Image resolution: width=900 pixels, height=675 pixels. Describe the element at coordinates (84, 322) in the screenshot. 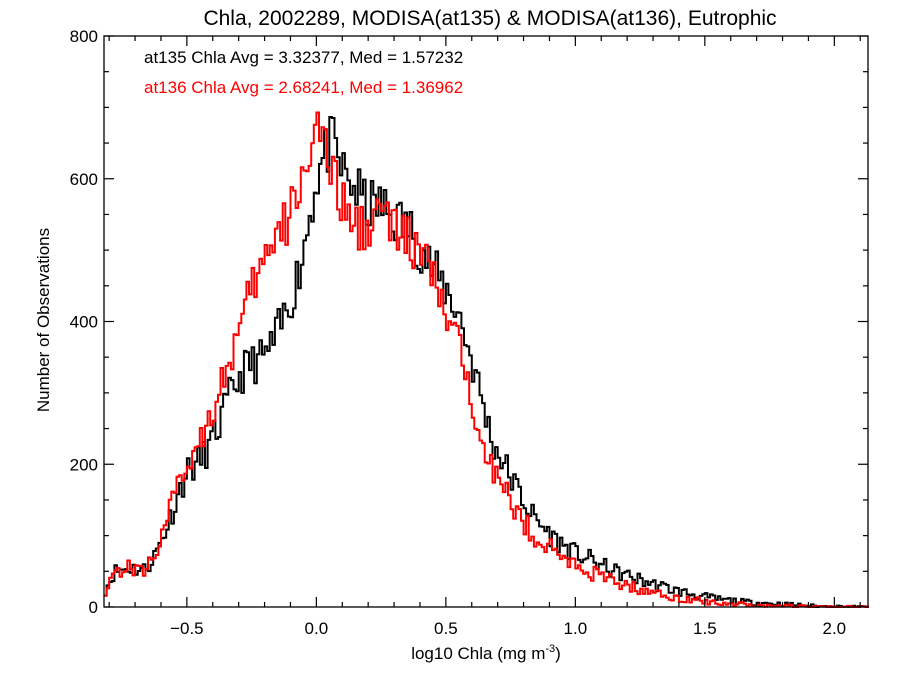

I see `y-tick-label: 400` at that location.